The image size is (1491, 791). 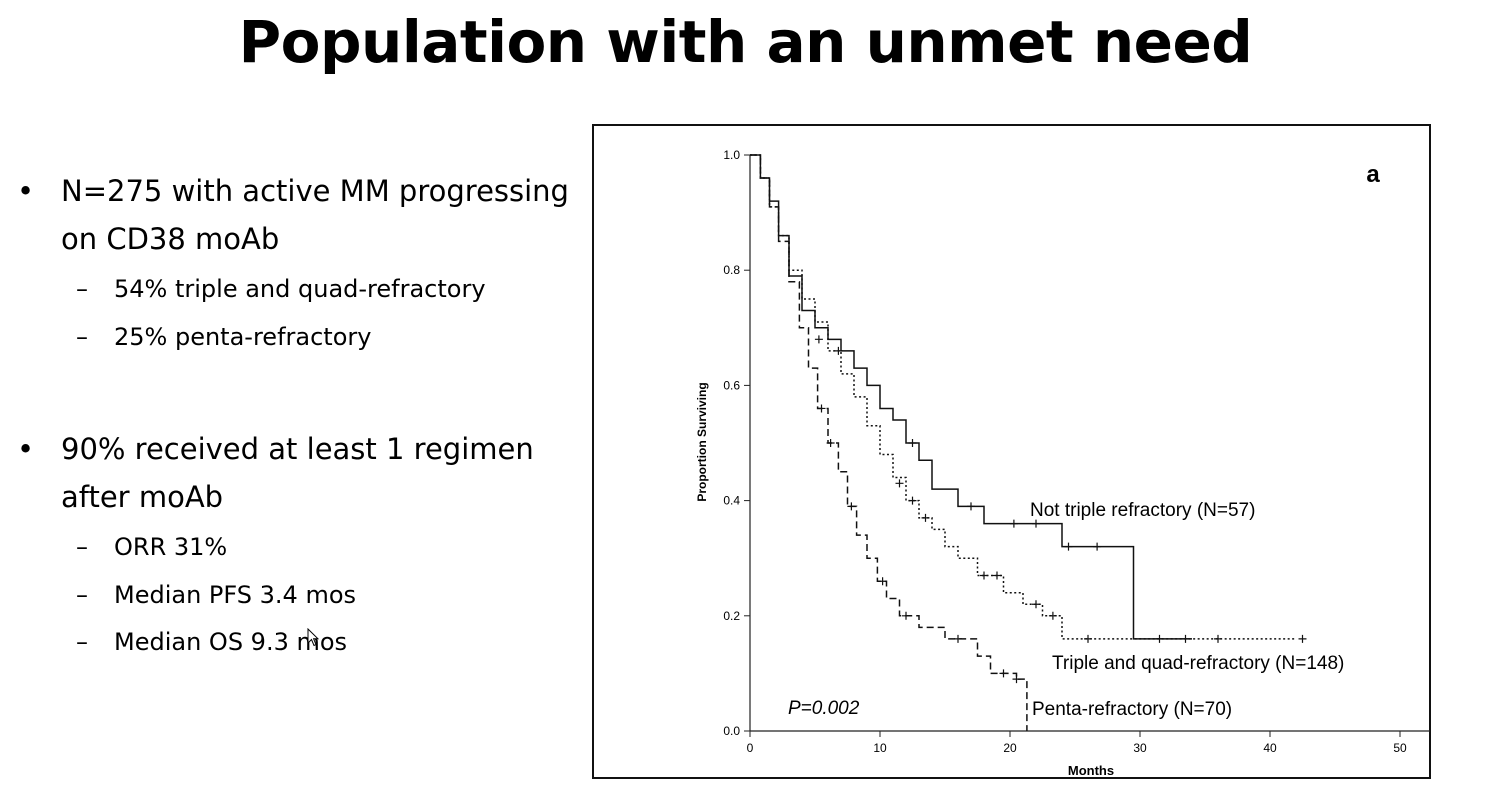 What do you see at coordinates (731, 155) in the screenshot?
I see `y-tick-label: 1.0` at bounding box center [731, 155].